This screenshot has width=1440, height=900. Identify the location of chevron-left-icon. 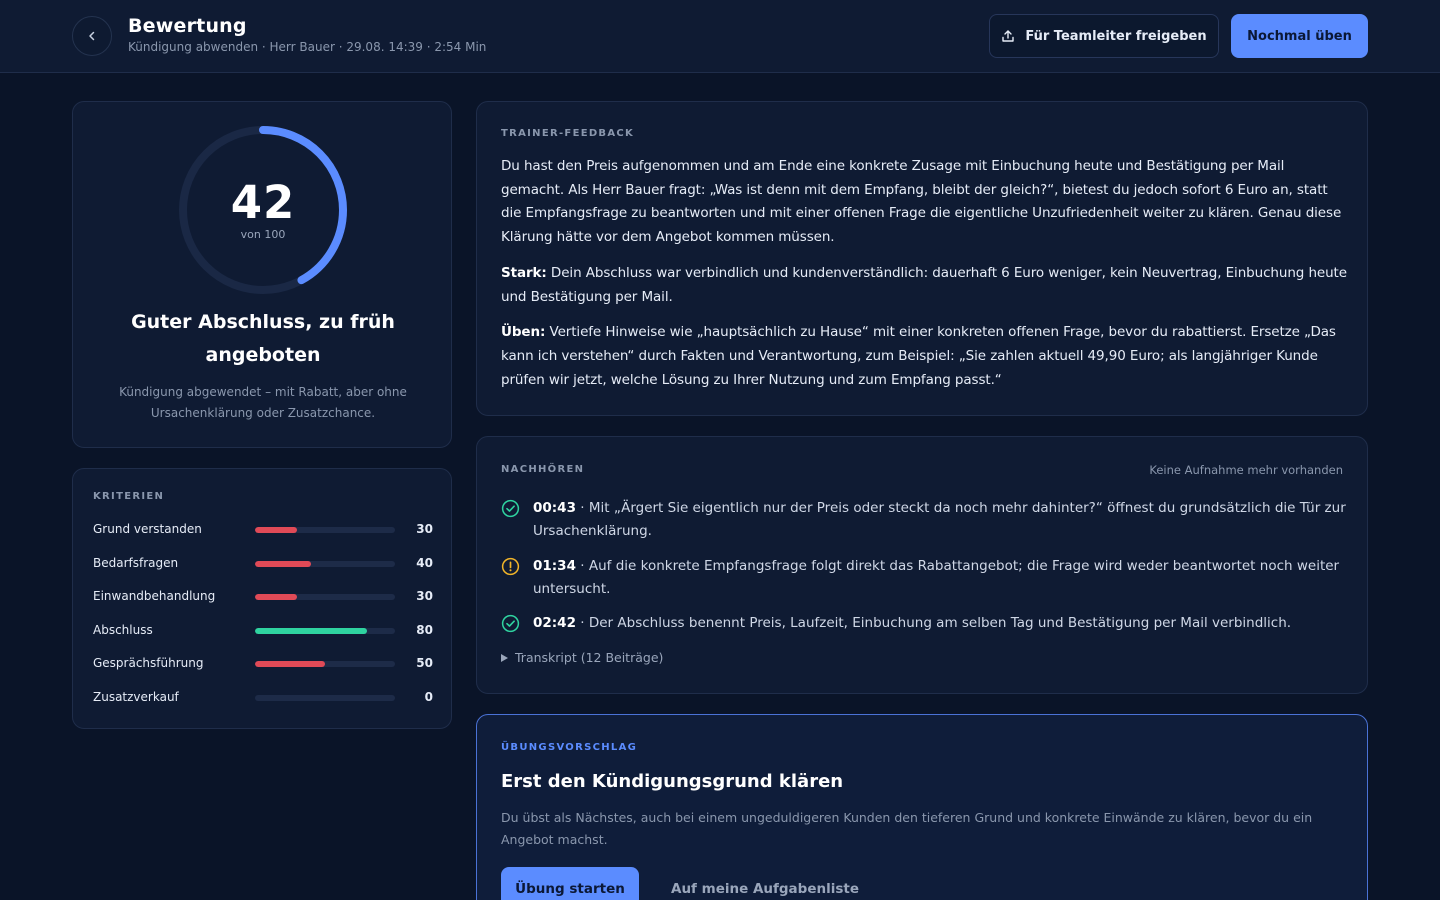
(92, 36).